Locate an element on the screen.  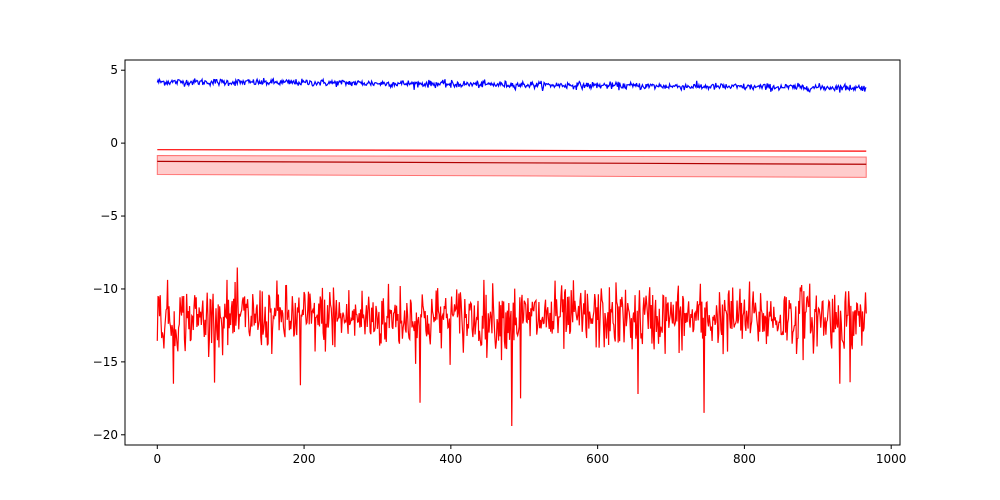
x-tick-label: 1000 is located at coordinates (891, 459).